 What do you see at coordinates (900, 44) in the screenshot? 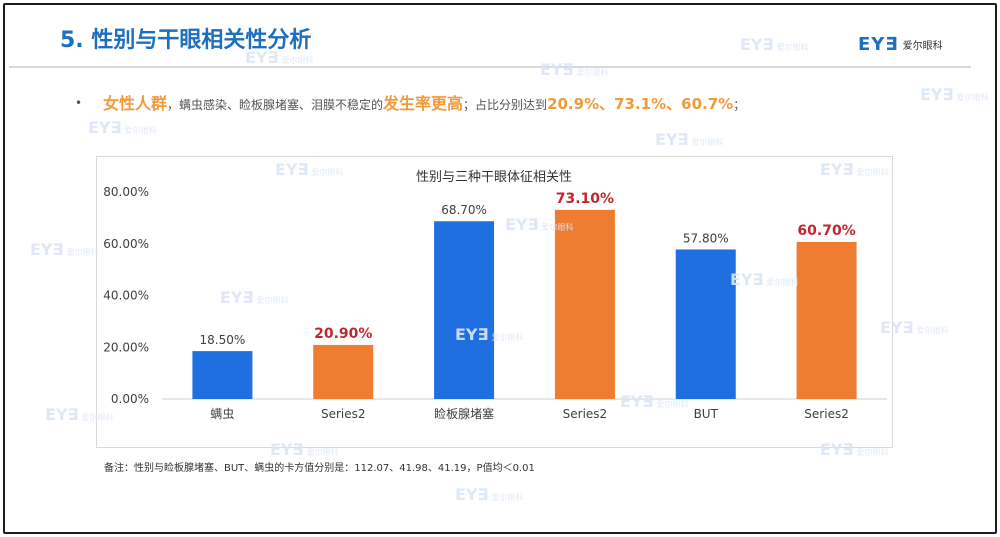
I see `brand-logo: EY∃ 爱尔眼科` at bounding box center [900, 44].